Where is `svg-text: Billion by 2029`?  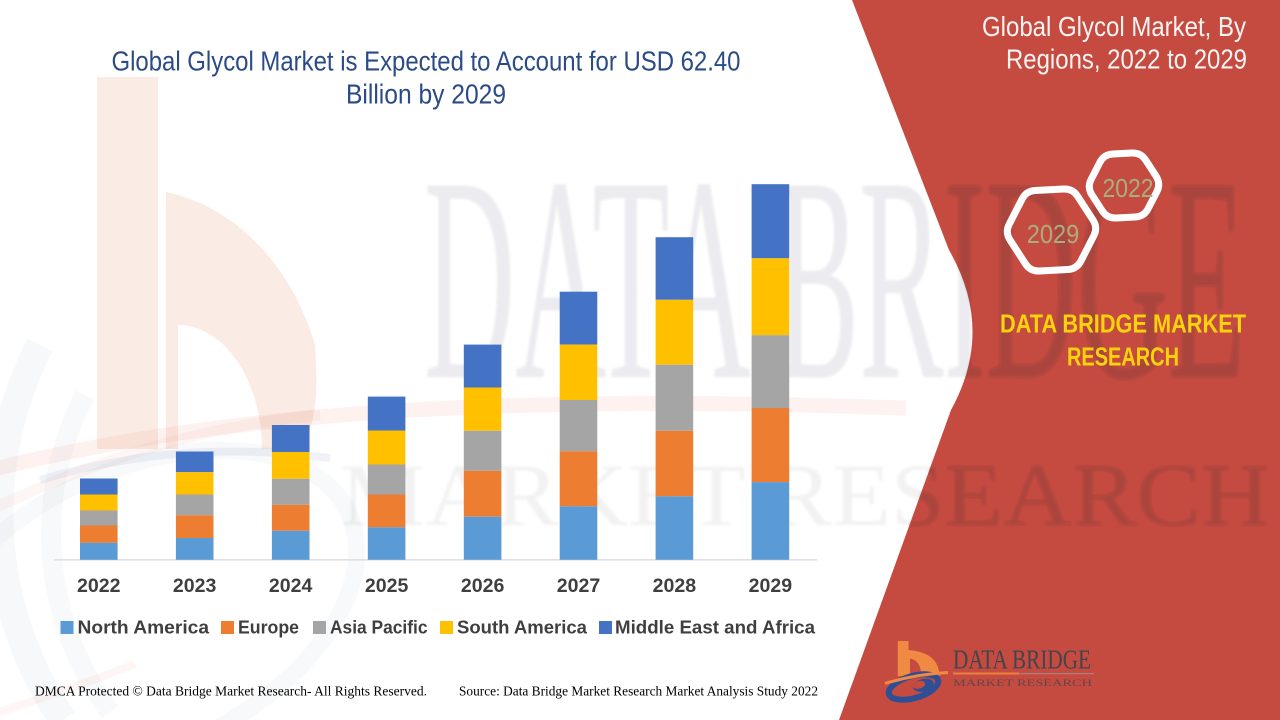 svg-text: Billion by 2029 is located at coordinates (426, 94).